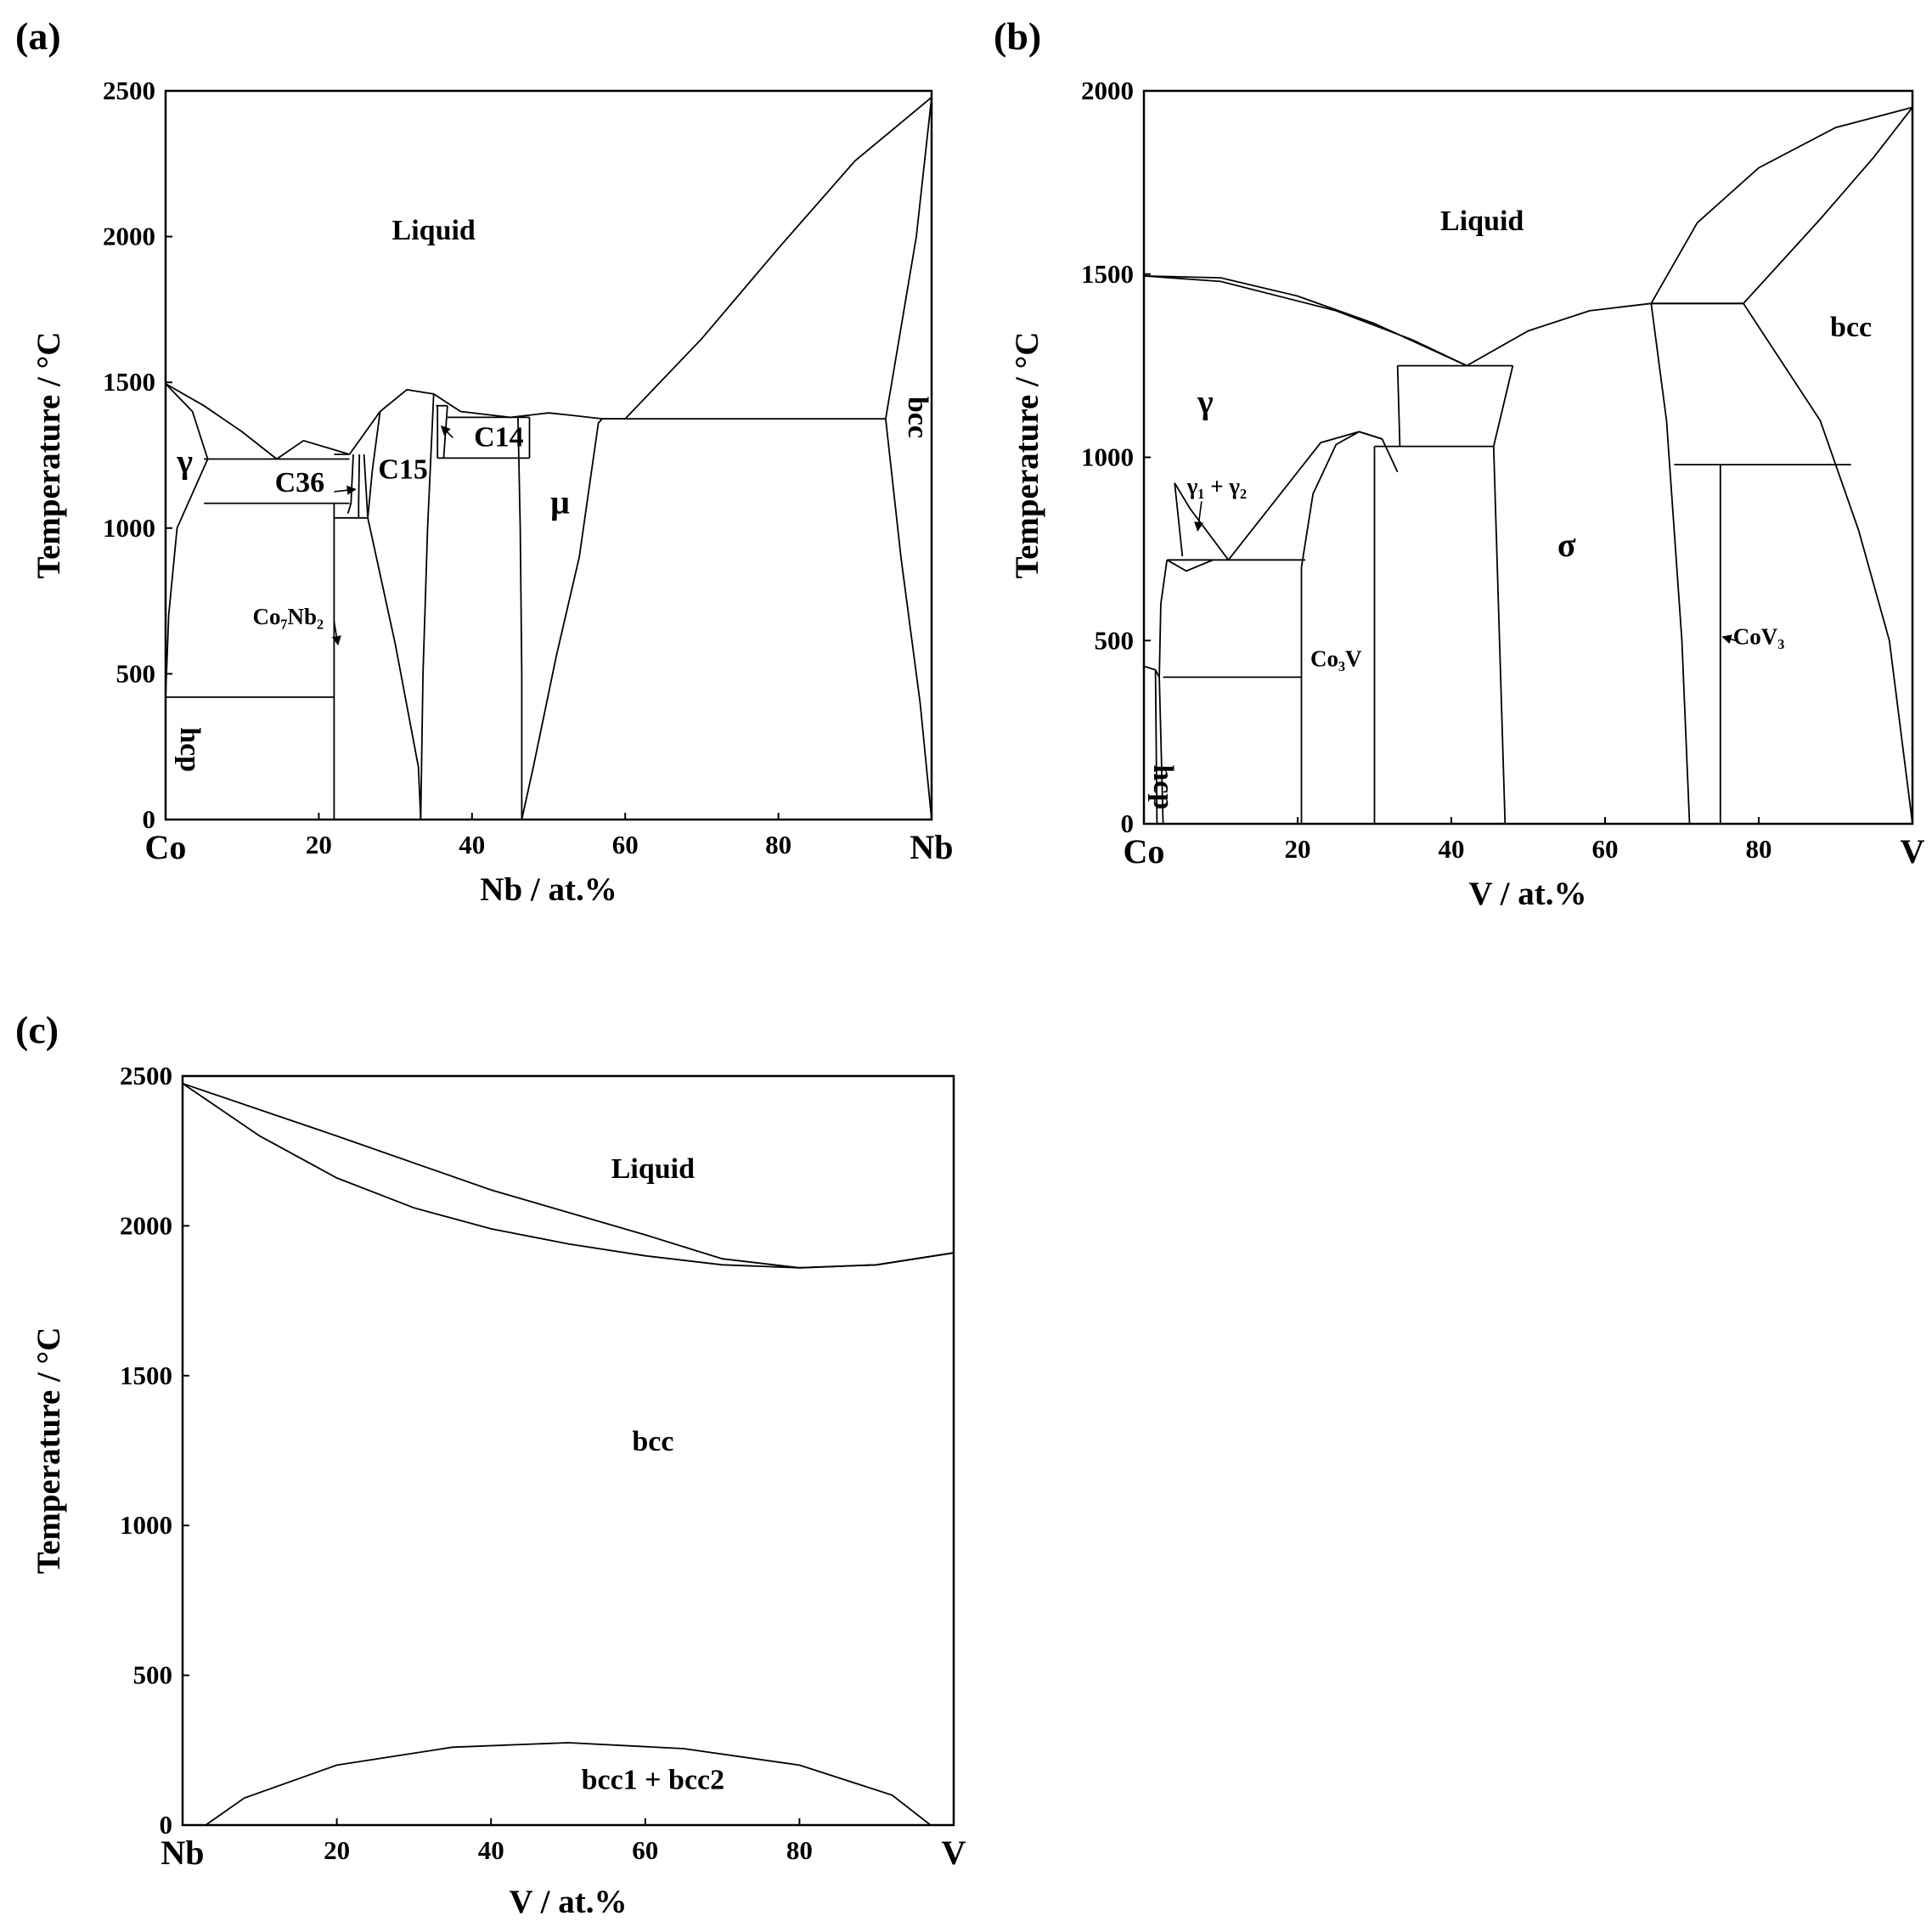 This screenshot has width=1932, height=1927. Describe the element at coordinates (1336, 658) in the screenshot. I see `phase-region-label: Co₃V` at that location.